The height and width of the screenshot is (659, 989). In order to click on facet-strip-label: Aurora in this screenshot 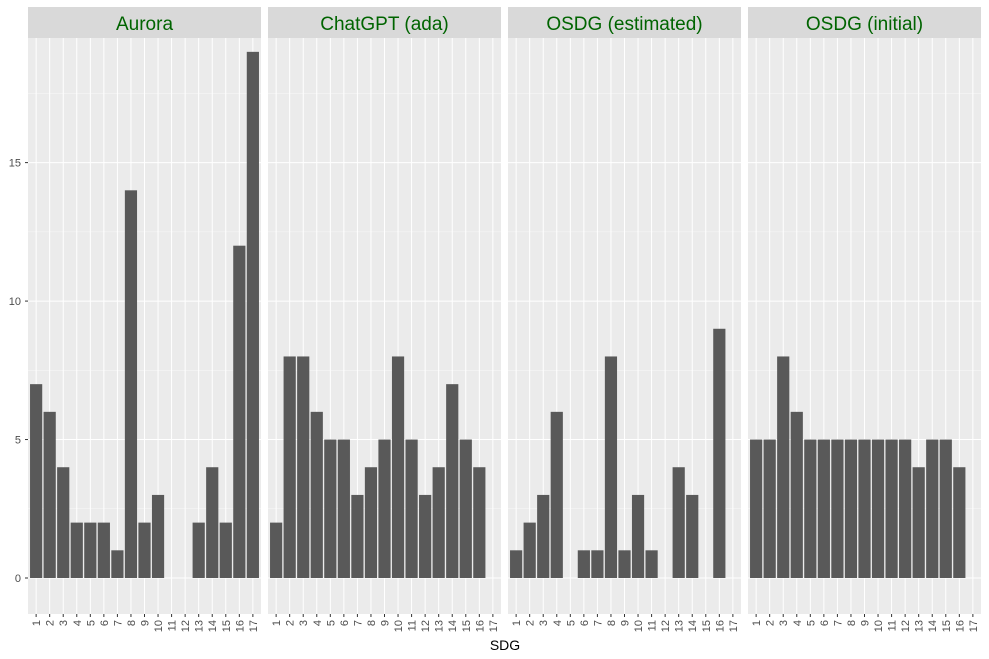, I will do `click(144, 24)`.